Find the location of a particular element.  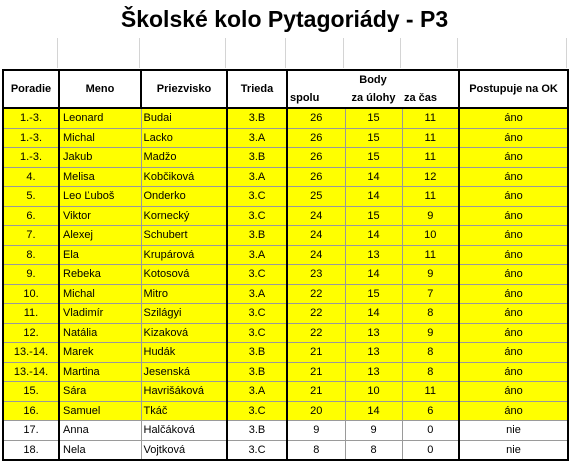

cell-poradie: 12. is located at coordinates (31, 333).